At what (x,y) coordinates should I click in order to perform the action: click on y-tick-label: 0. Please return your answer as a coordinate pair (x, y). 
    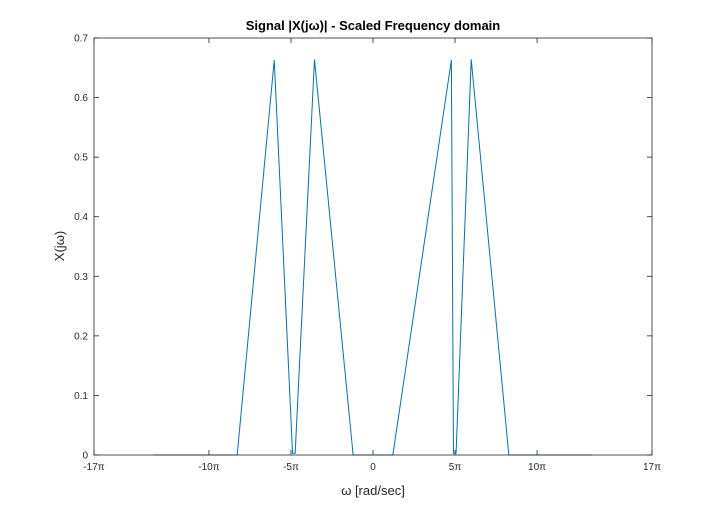
    Looking at the image, I should click on (85, 456).